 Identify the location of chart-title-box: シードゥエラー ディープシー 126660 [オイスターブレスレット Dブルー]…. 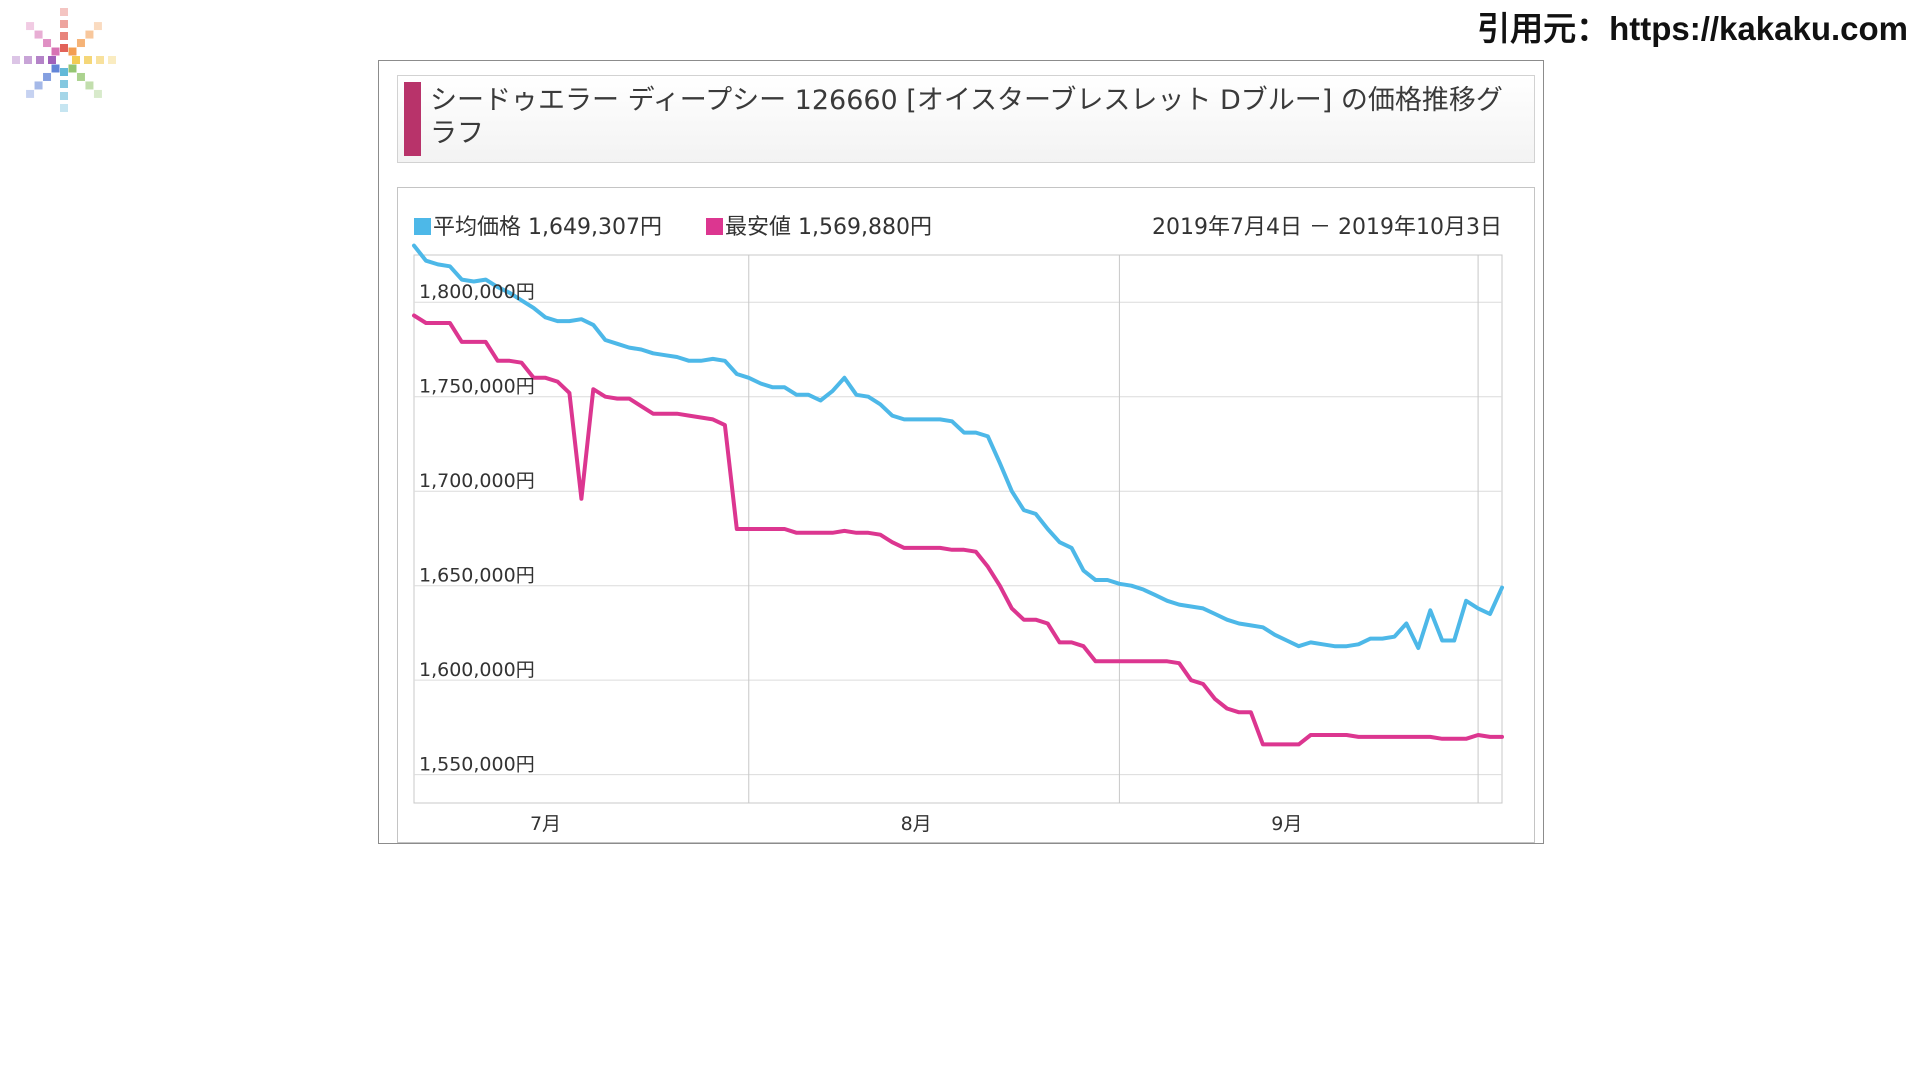
(966, 119).